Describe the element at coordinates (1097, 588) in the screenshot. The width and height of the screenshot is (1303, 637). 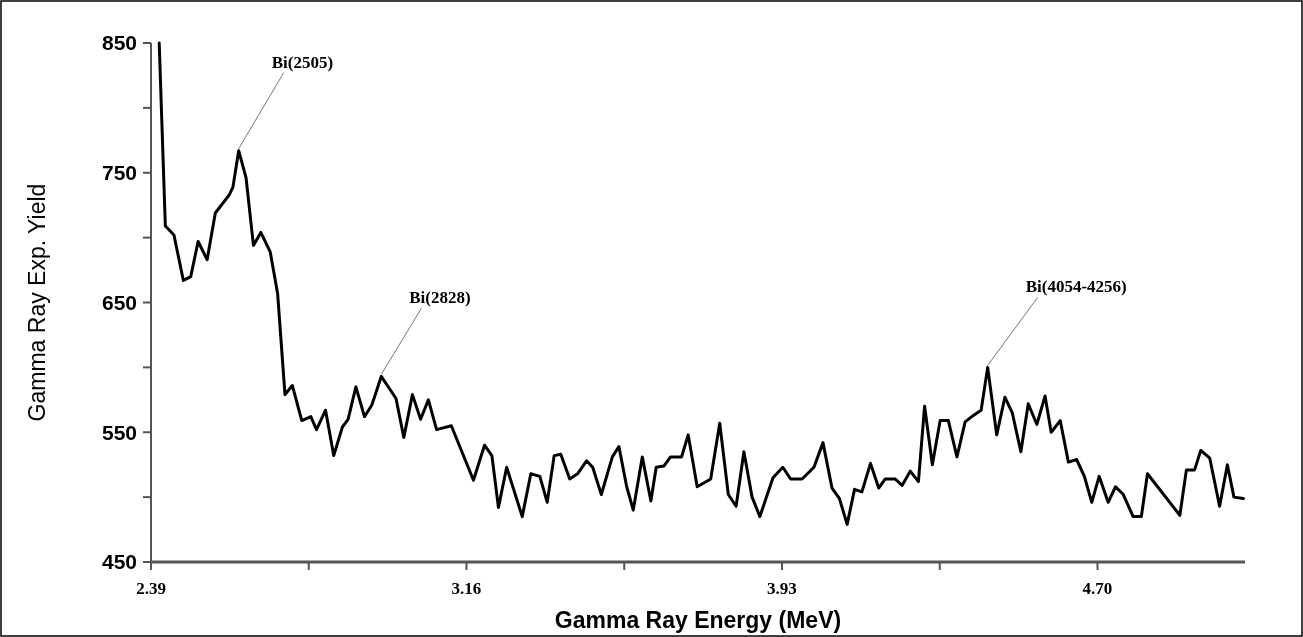
I see `x-tick-label: 4.70` at that location.